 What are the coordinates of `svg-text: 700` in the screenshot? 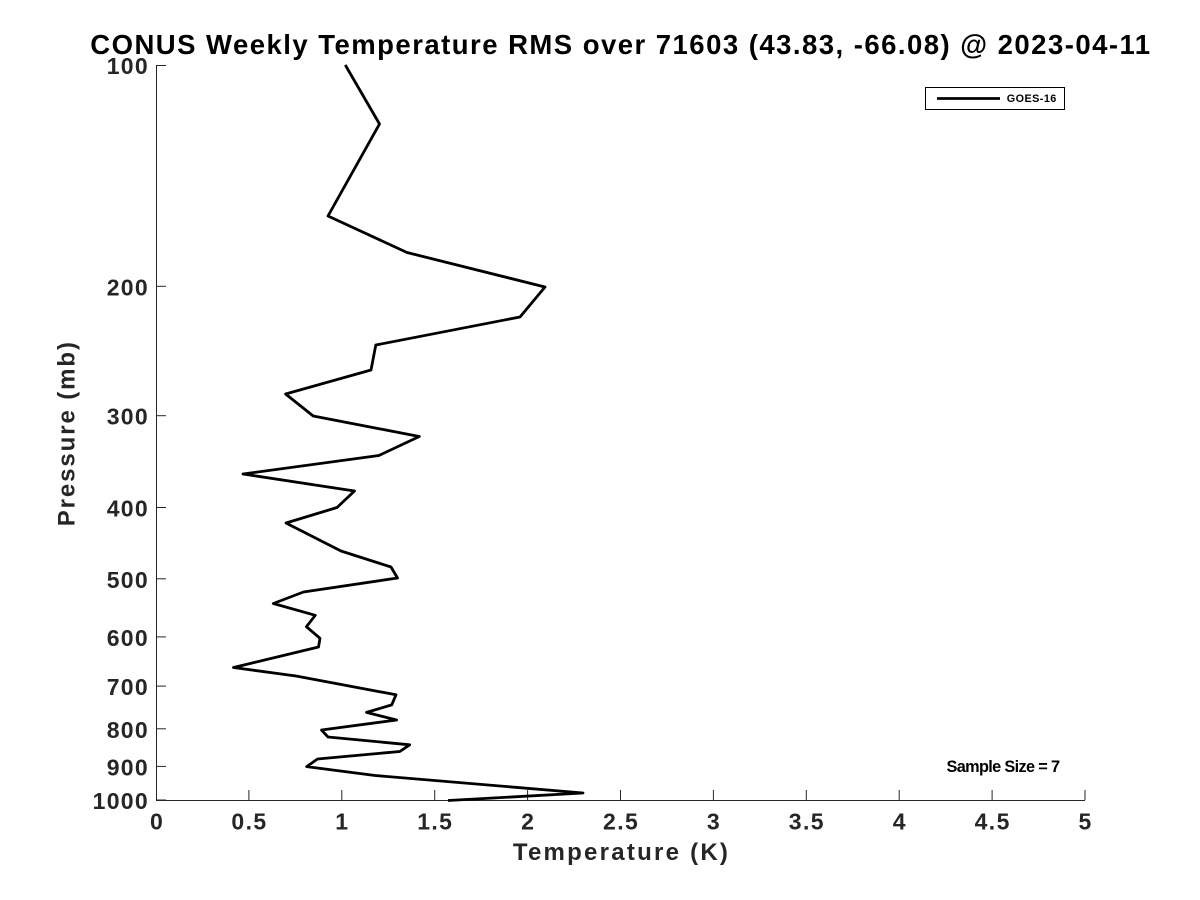 It's located at (128, 687).